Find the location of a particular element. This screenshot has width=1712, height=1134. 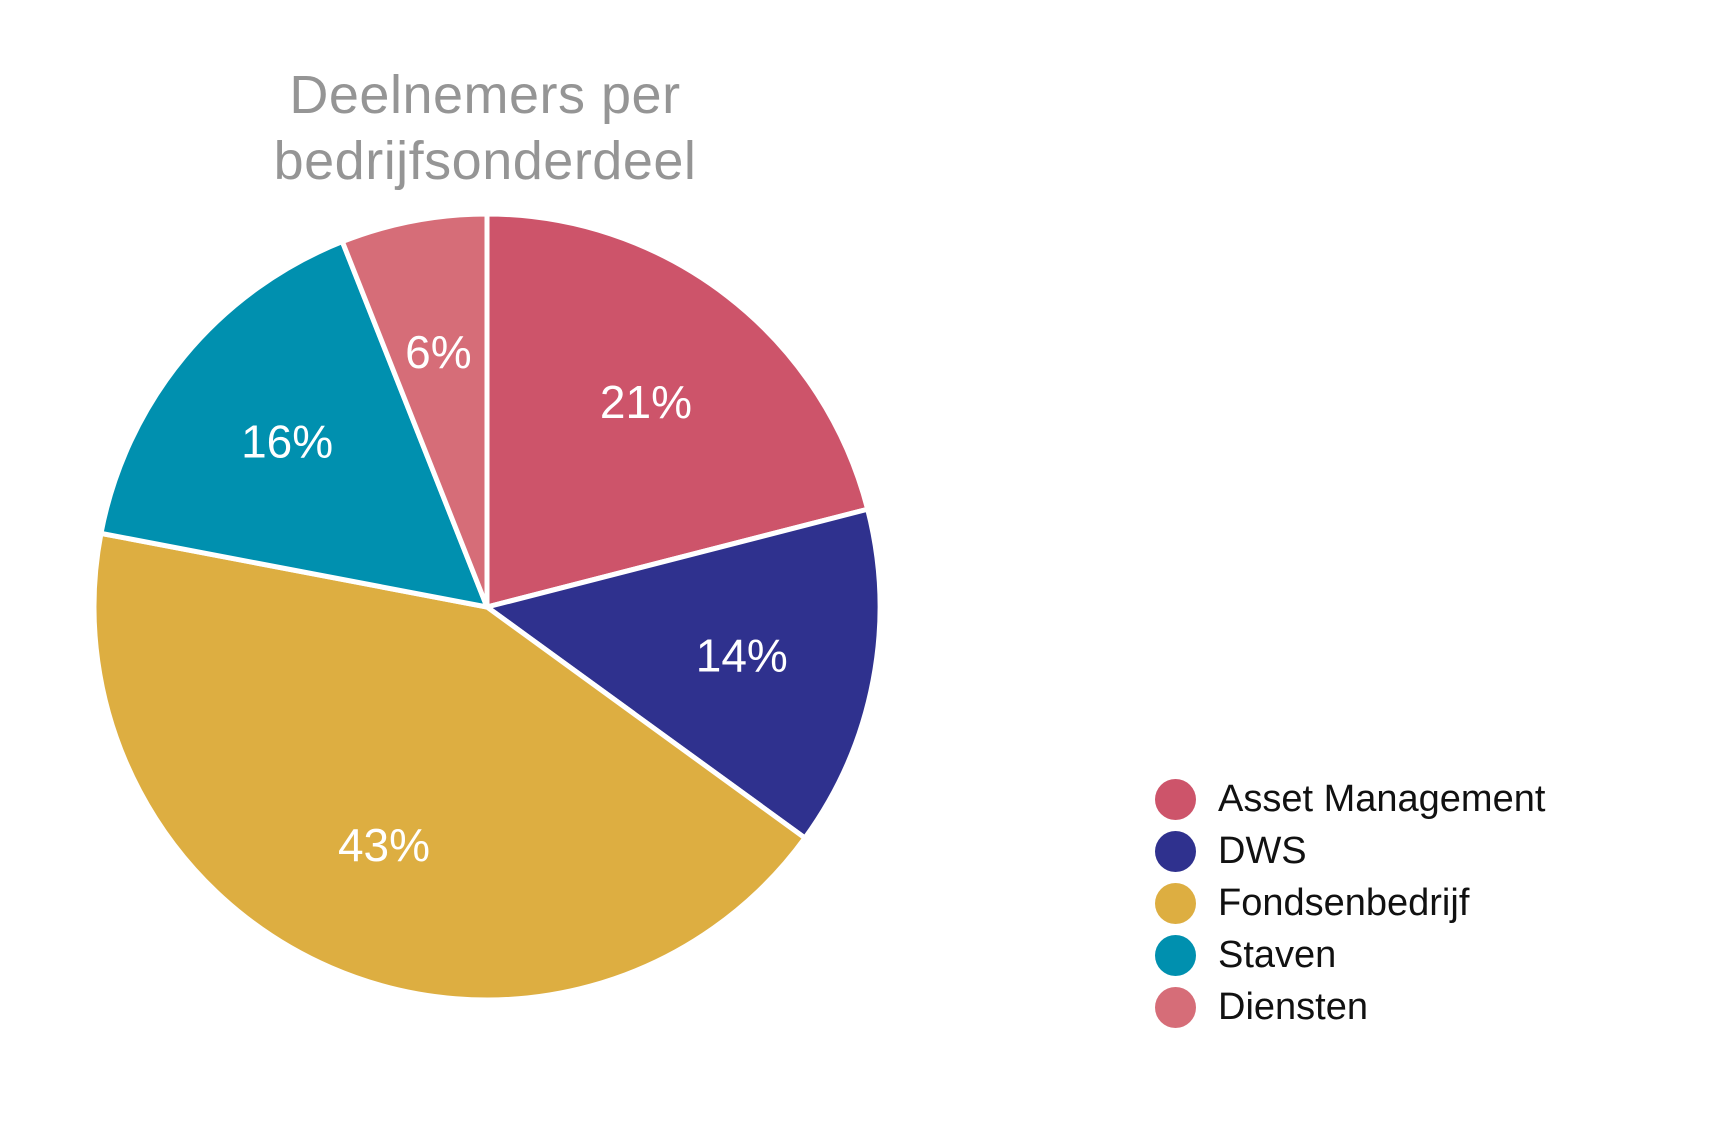

slice-label-fondsenbedrijf: 43% is located at coordinates (384, 845).